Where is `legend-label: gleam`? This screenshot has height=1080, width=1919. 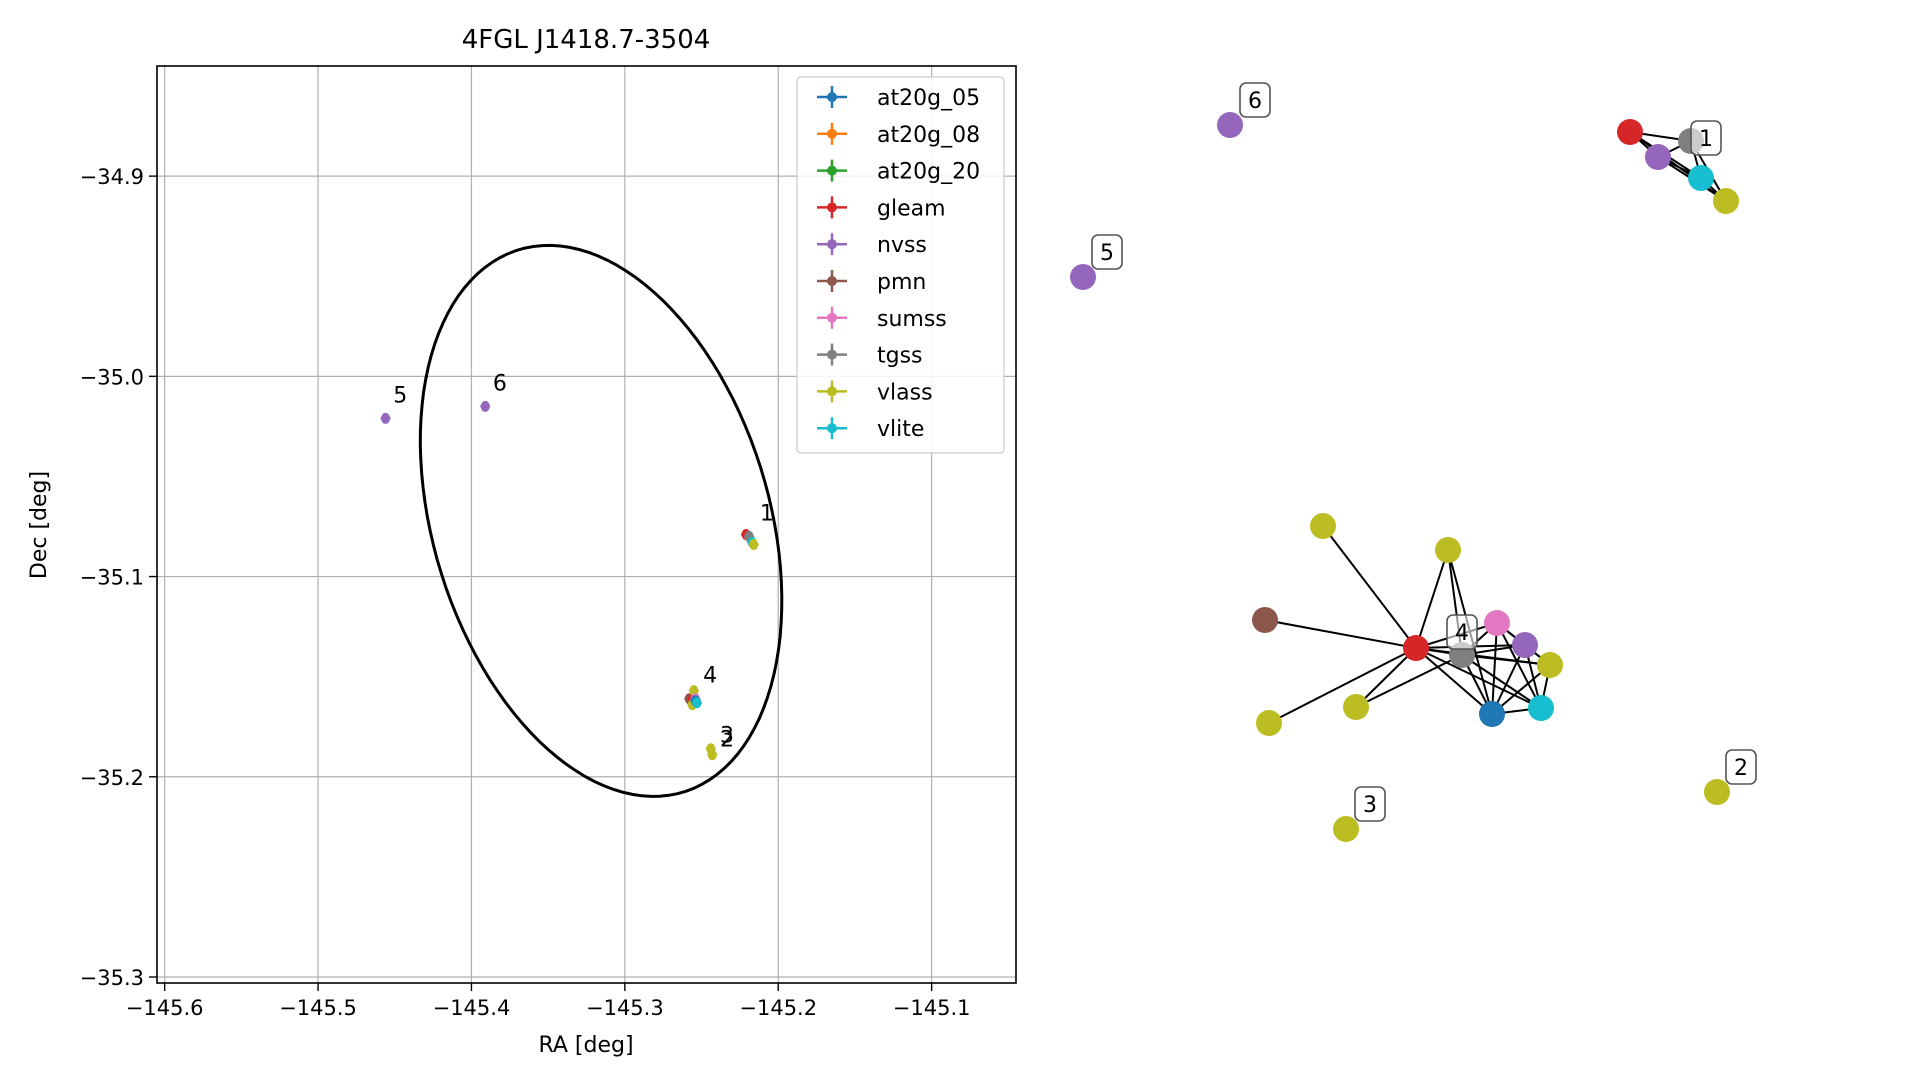 legend-label: gleam is located at coordinates (911, 208).